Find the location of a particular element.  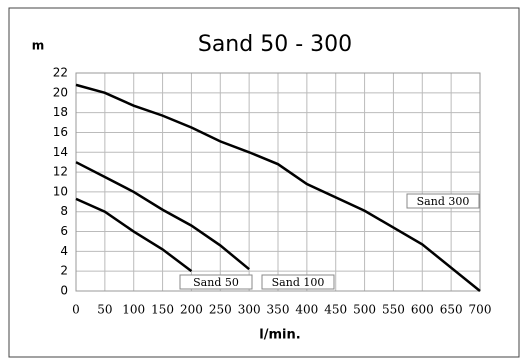

legend-label: Sand 100 is located at coordinates (298, 282).